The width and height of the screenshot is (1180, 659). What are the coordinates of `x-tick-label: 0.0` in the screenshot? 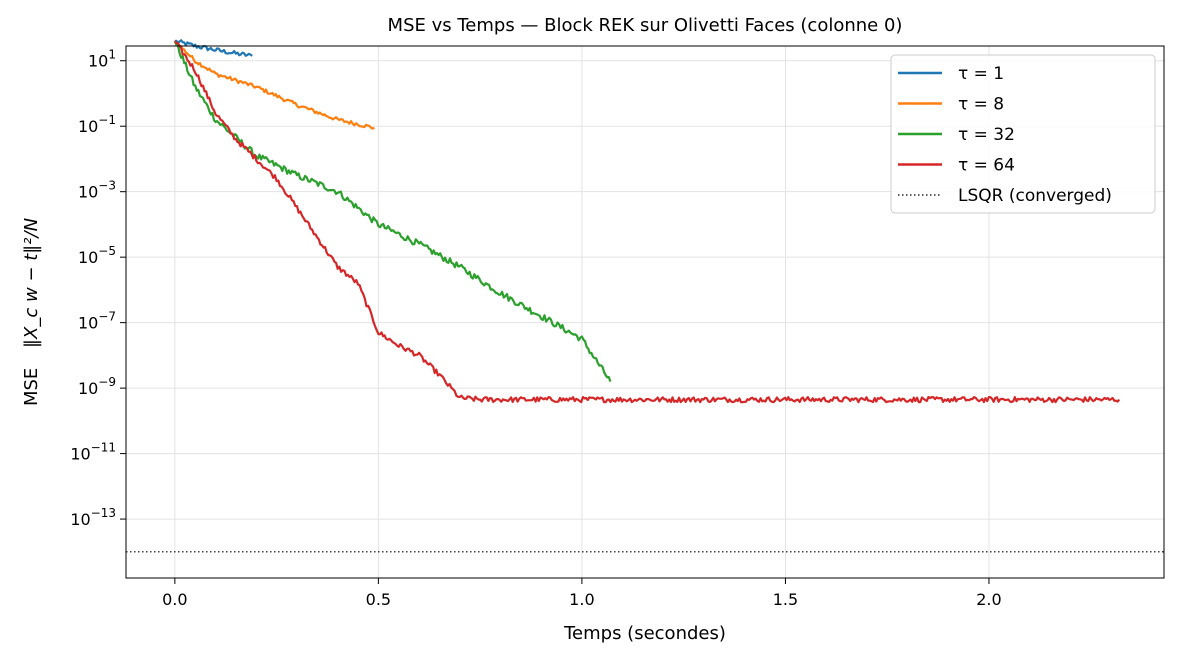 It's located at (174, 599).